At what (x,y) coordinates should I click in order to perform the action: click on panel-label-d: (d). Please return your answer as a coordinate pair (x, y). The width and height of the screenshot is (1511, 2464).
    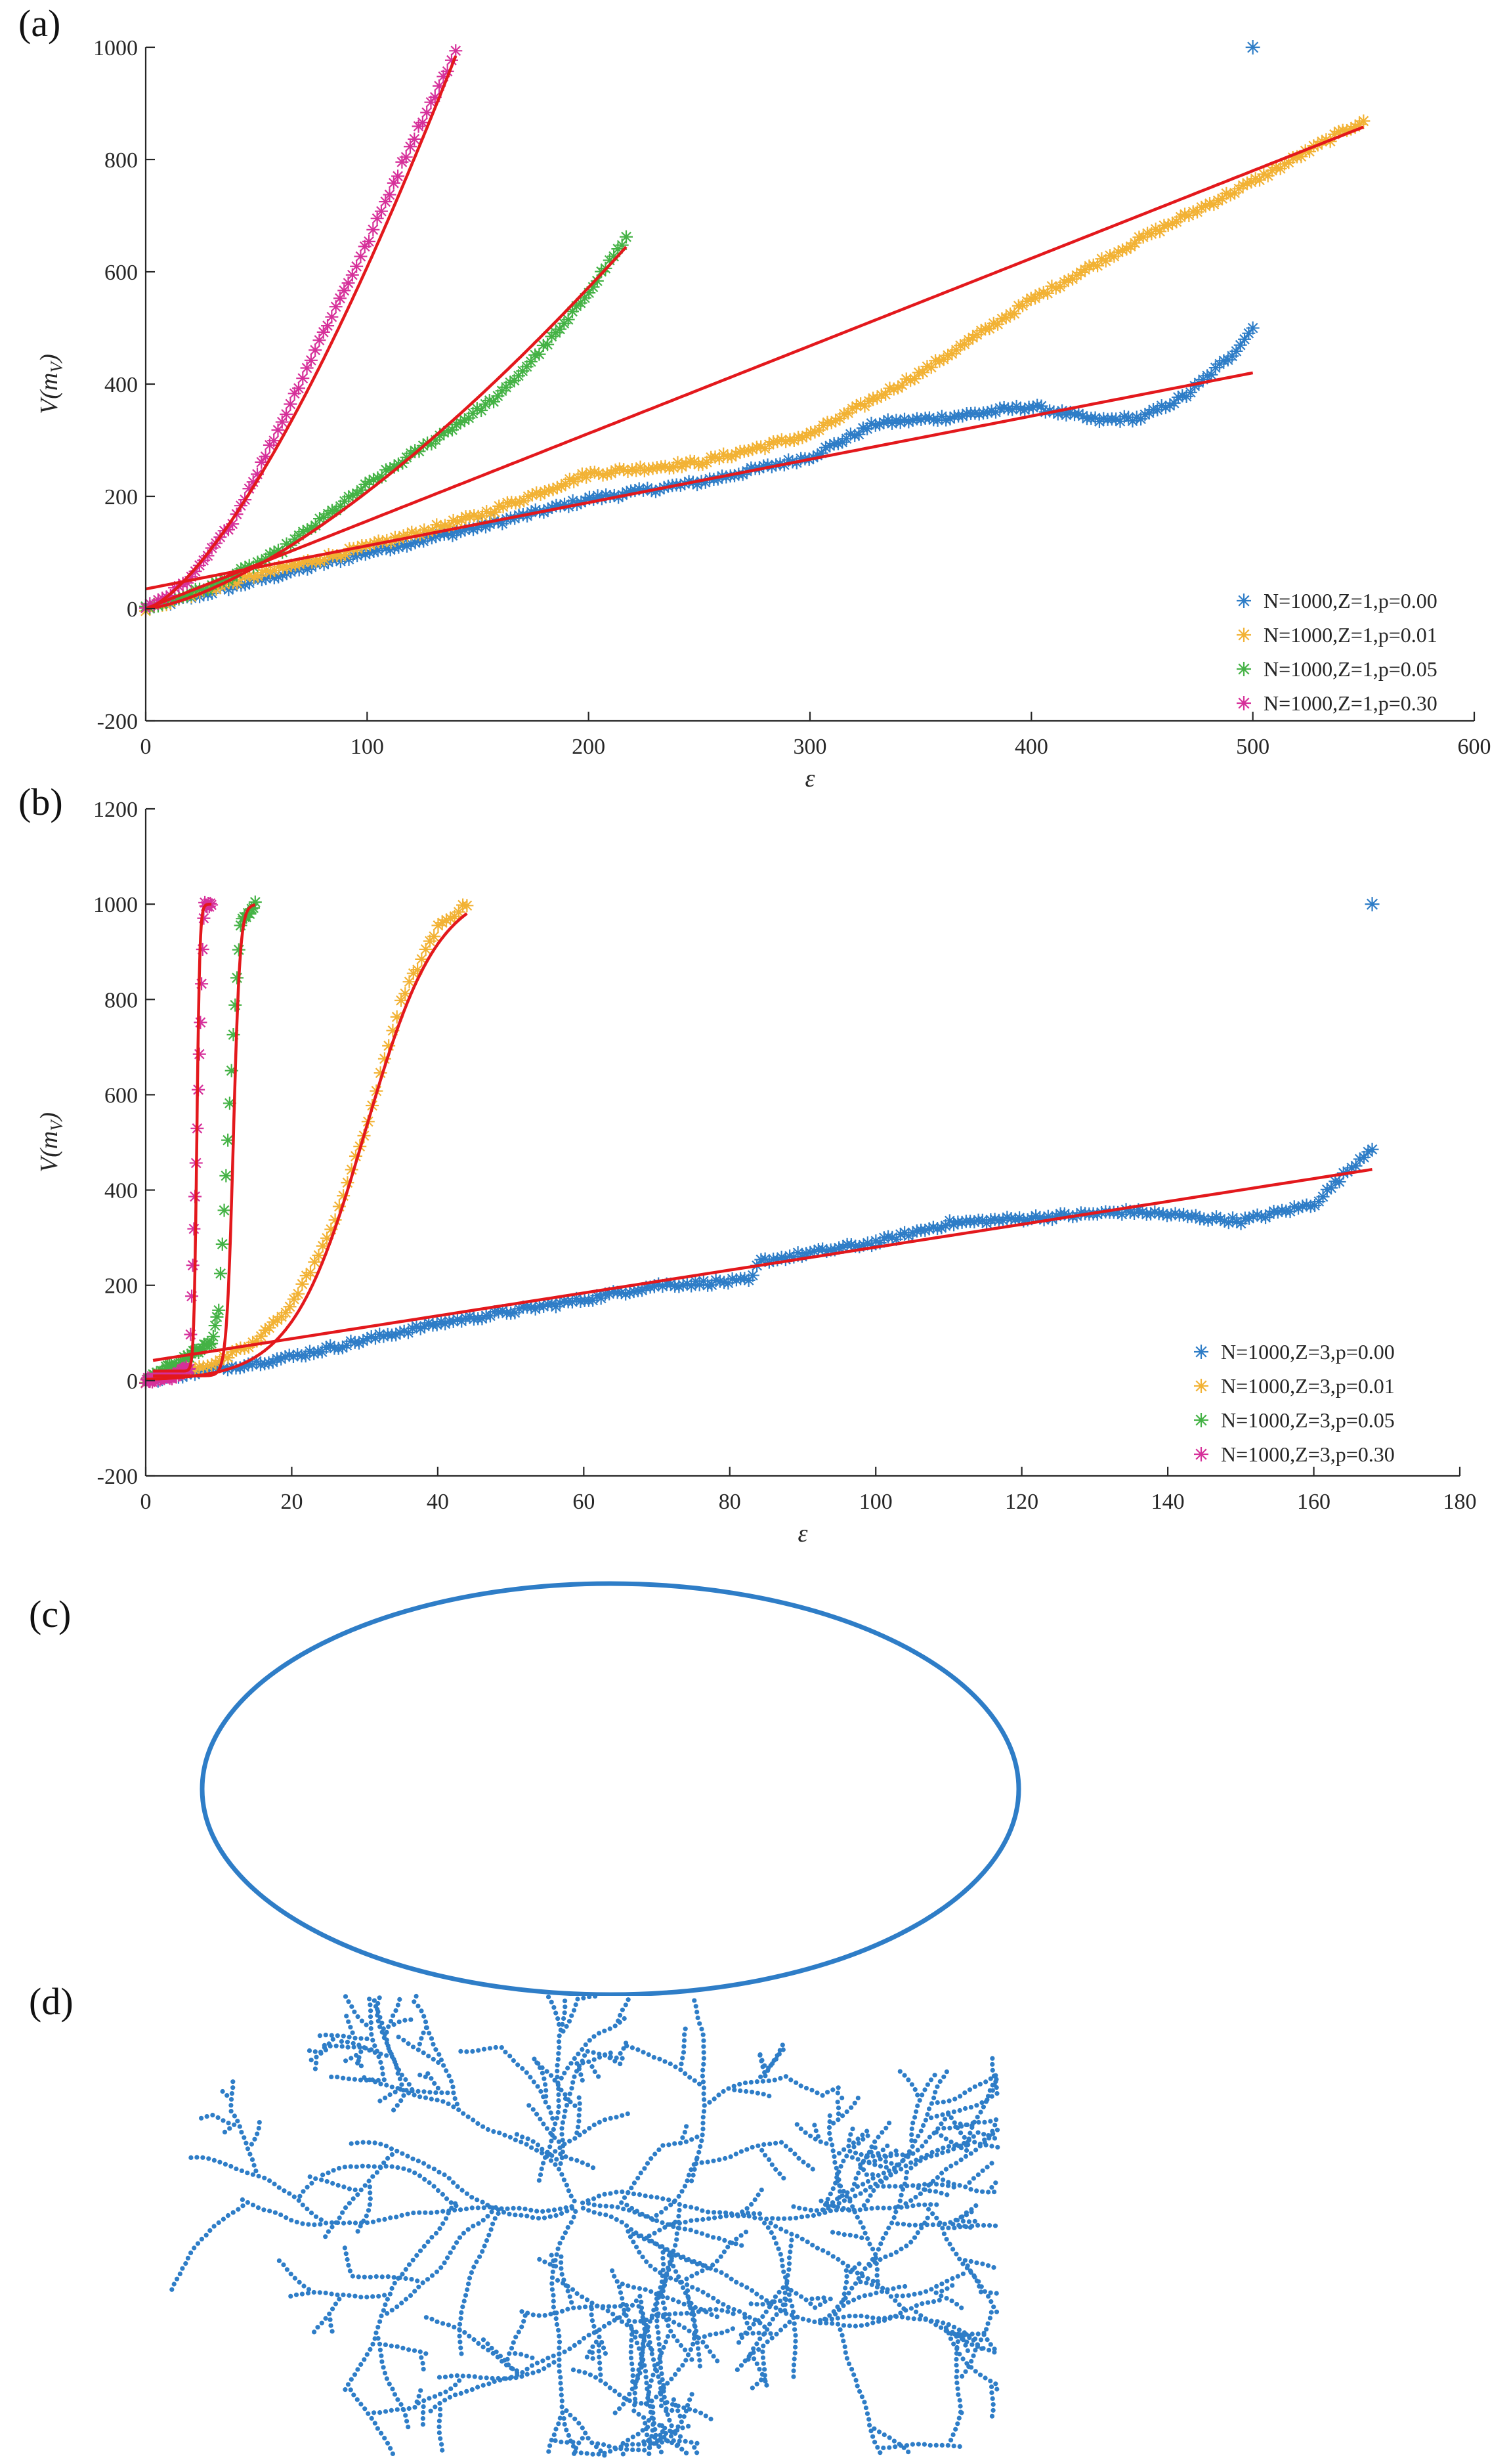
    Looking at the image, I should click on (51, 2001).